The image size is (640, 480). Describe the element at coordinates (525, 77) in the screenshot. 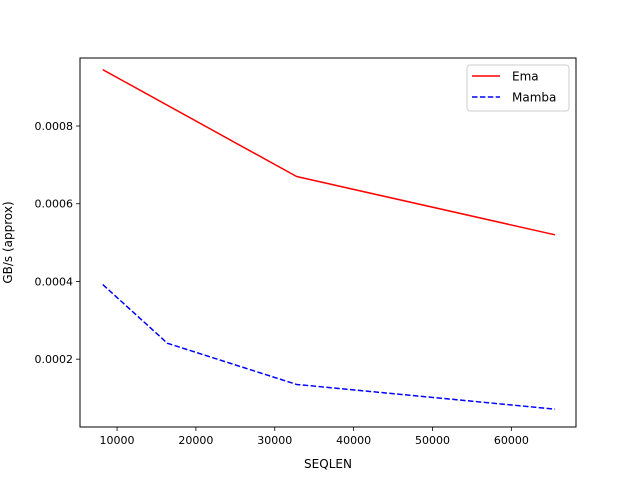

I see `legend-label-ema: Ema` at that location.